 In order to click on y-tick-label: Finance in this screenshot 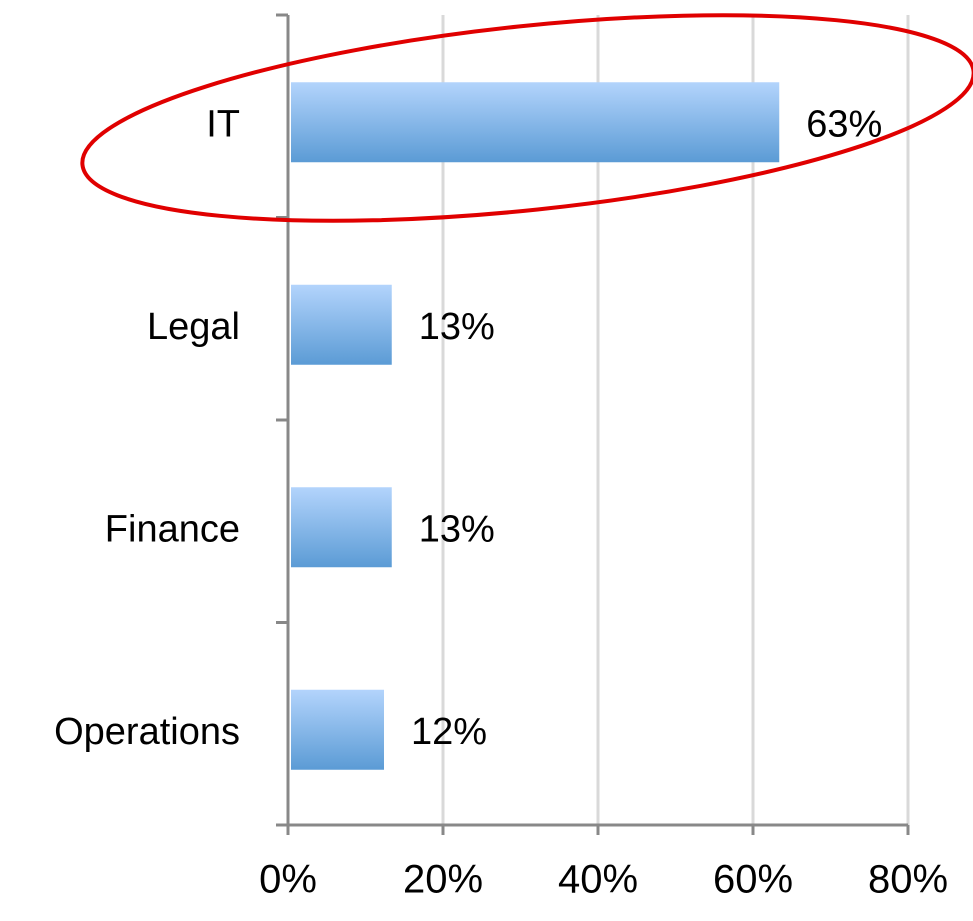, I will do `click(172, 529)`.